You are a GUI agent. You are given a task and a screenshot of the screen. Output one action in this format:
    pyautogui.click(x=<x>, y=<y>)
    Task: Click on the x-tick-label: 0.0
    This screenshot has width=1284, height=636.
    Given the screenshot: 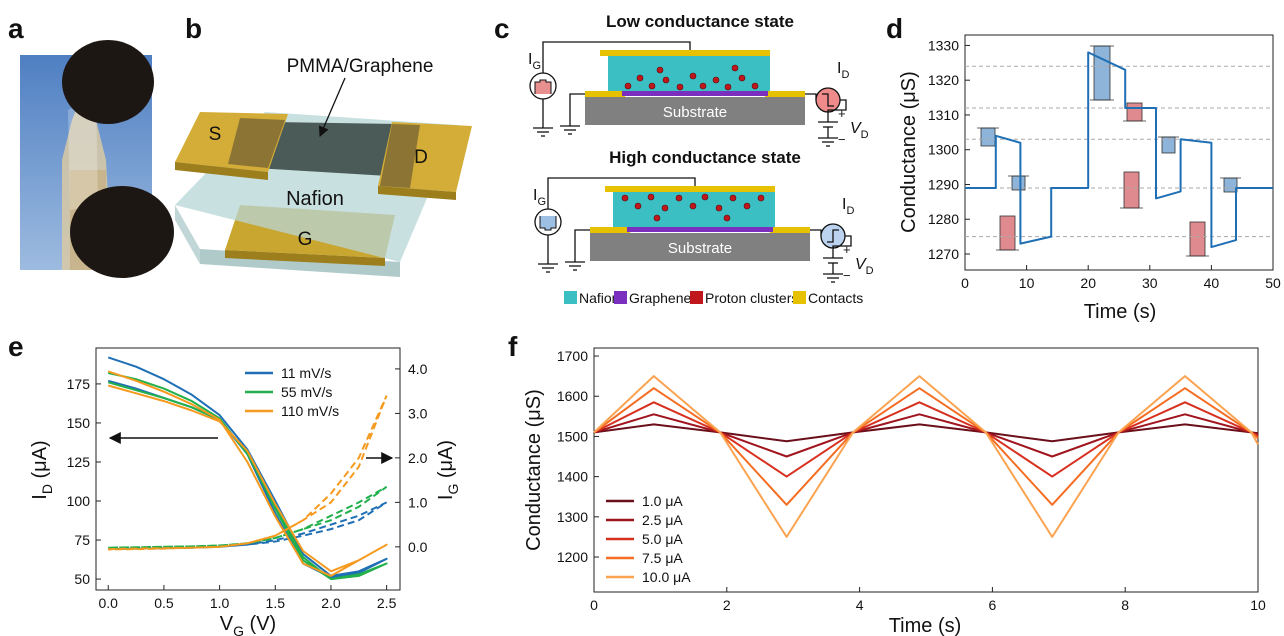 What is the action you would take?
    pyautogui.click(x=109, y=603)
    